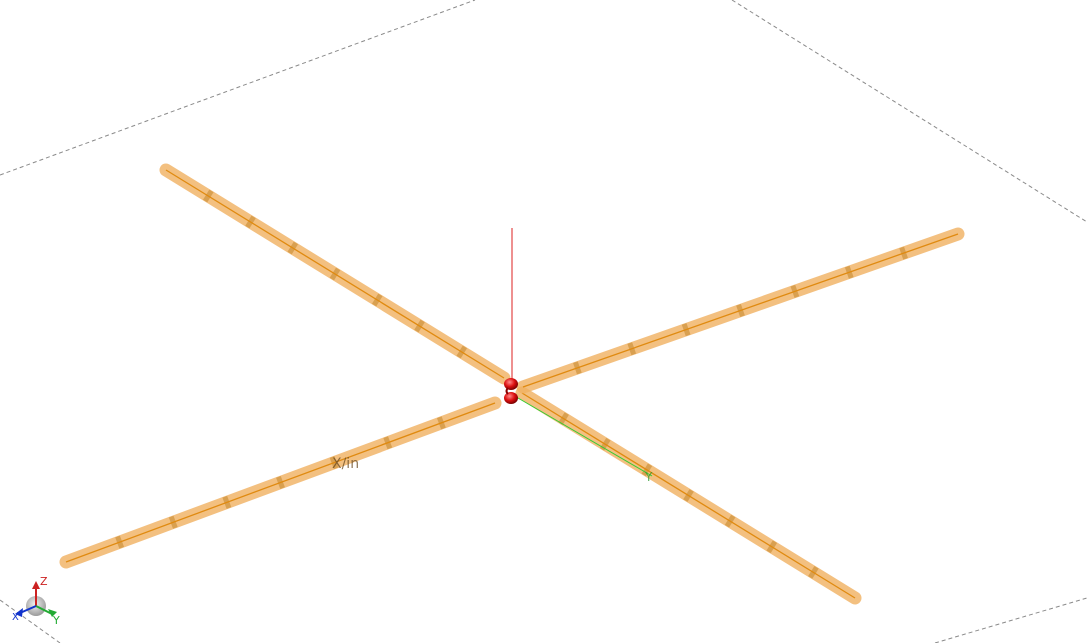 Image resolution: width=1087 pixels, height=643 pixels. Describe the element at coordinates (238, 88) in the screenshot. I see `ground-plane-edge-top-left` at that location.